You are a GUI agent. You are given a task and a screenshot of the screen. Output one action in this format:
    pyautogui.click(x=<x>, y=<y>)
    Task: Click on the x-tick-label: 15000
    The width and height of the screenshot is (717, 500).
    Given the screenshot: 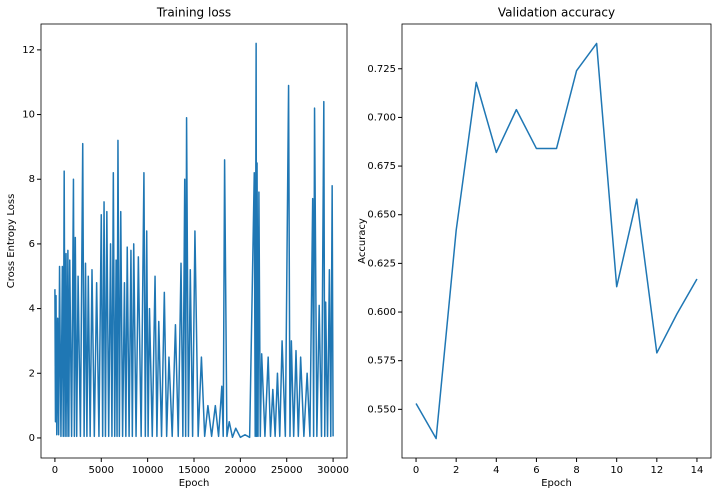 What is the action you would take?
    pyautogui.click(x=194, y=470)
    